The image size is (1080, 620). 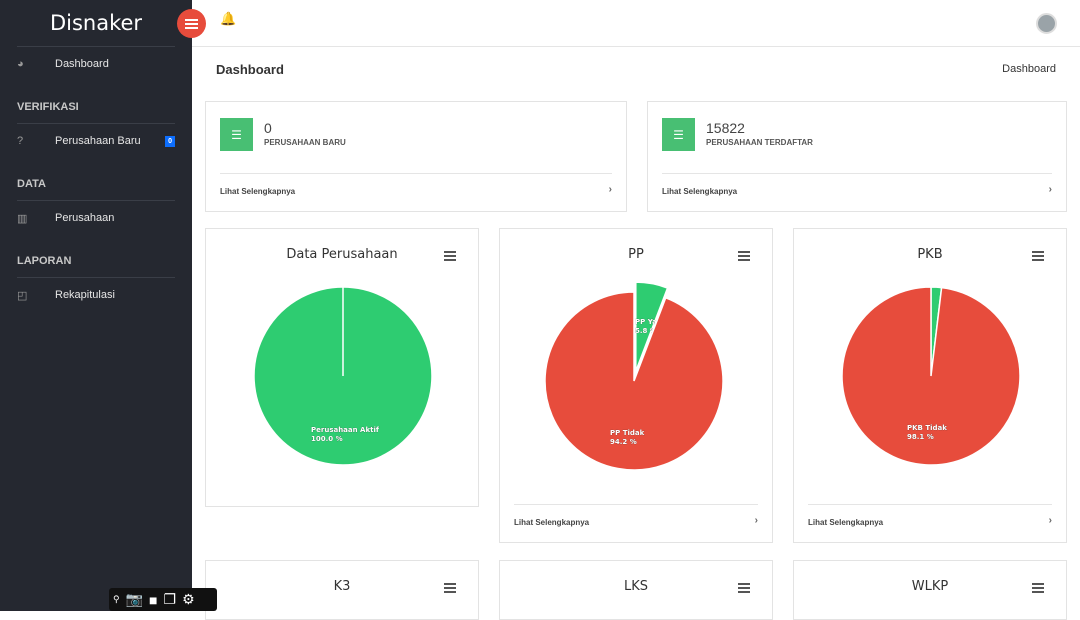 What do you see at coordinates (153, 599) in the screenshot?
I see `video-icon: ■` at bounding box center [153, 599].